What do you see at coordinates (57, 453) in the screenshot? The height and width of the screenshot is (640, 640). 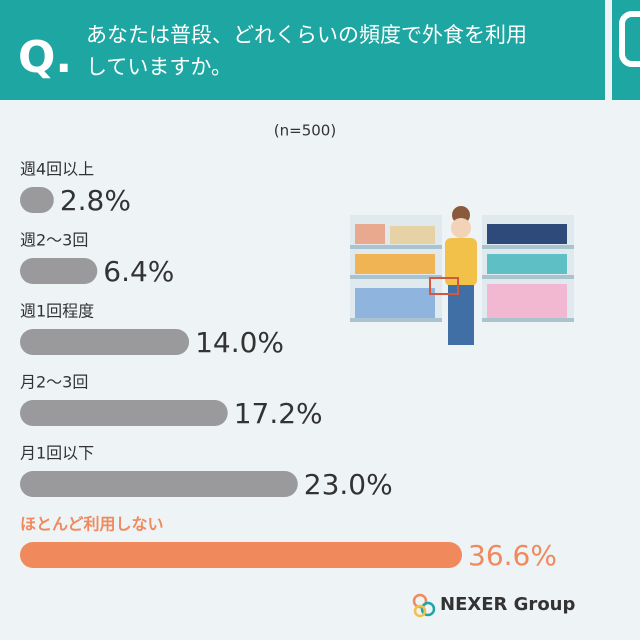 I see `category-label: 月1回以下` at bounding box center [57, 453].